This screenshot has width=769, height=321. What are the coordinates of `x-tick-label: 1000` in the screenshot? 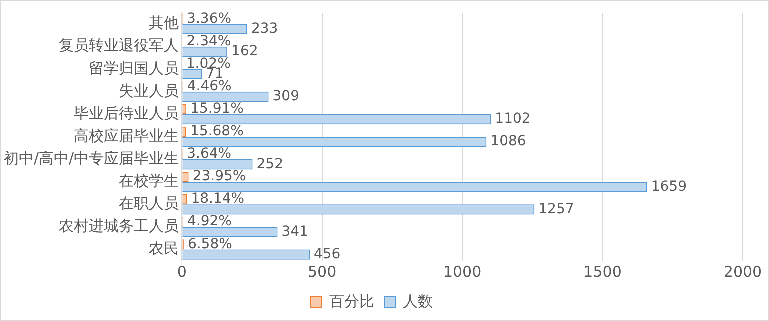 It's located at (462, 271).